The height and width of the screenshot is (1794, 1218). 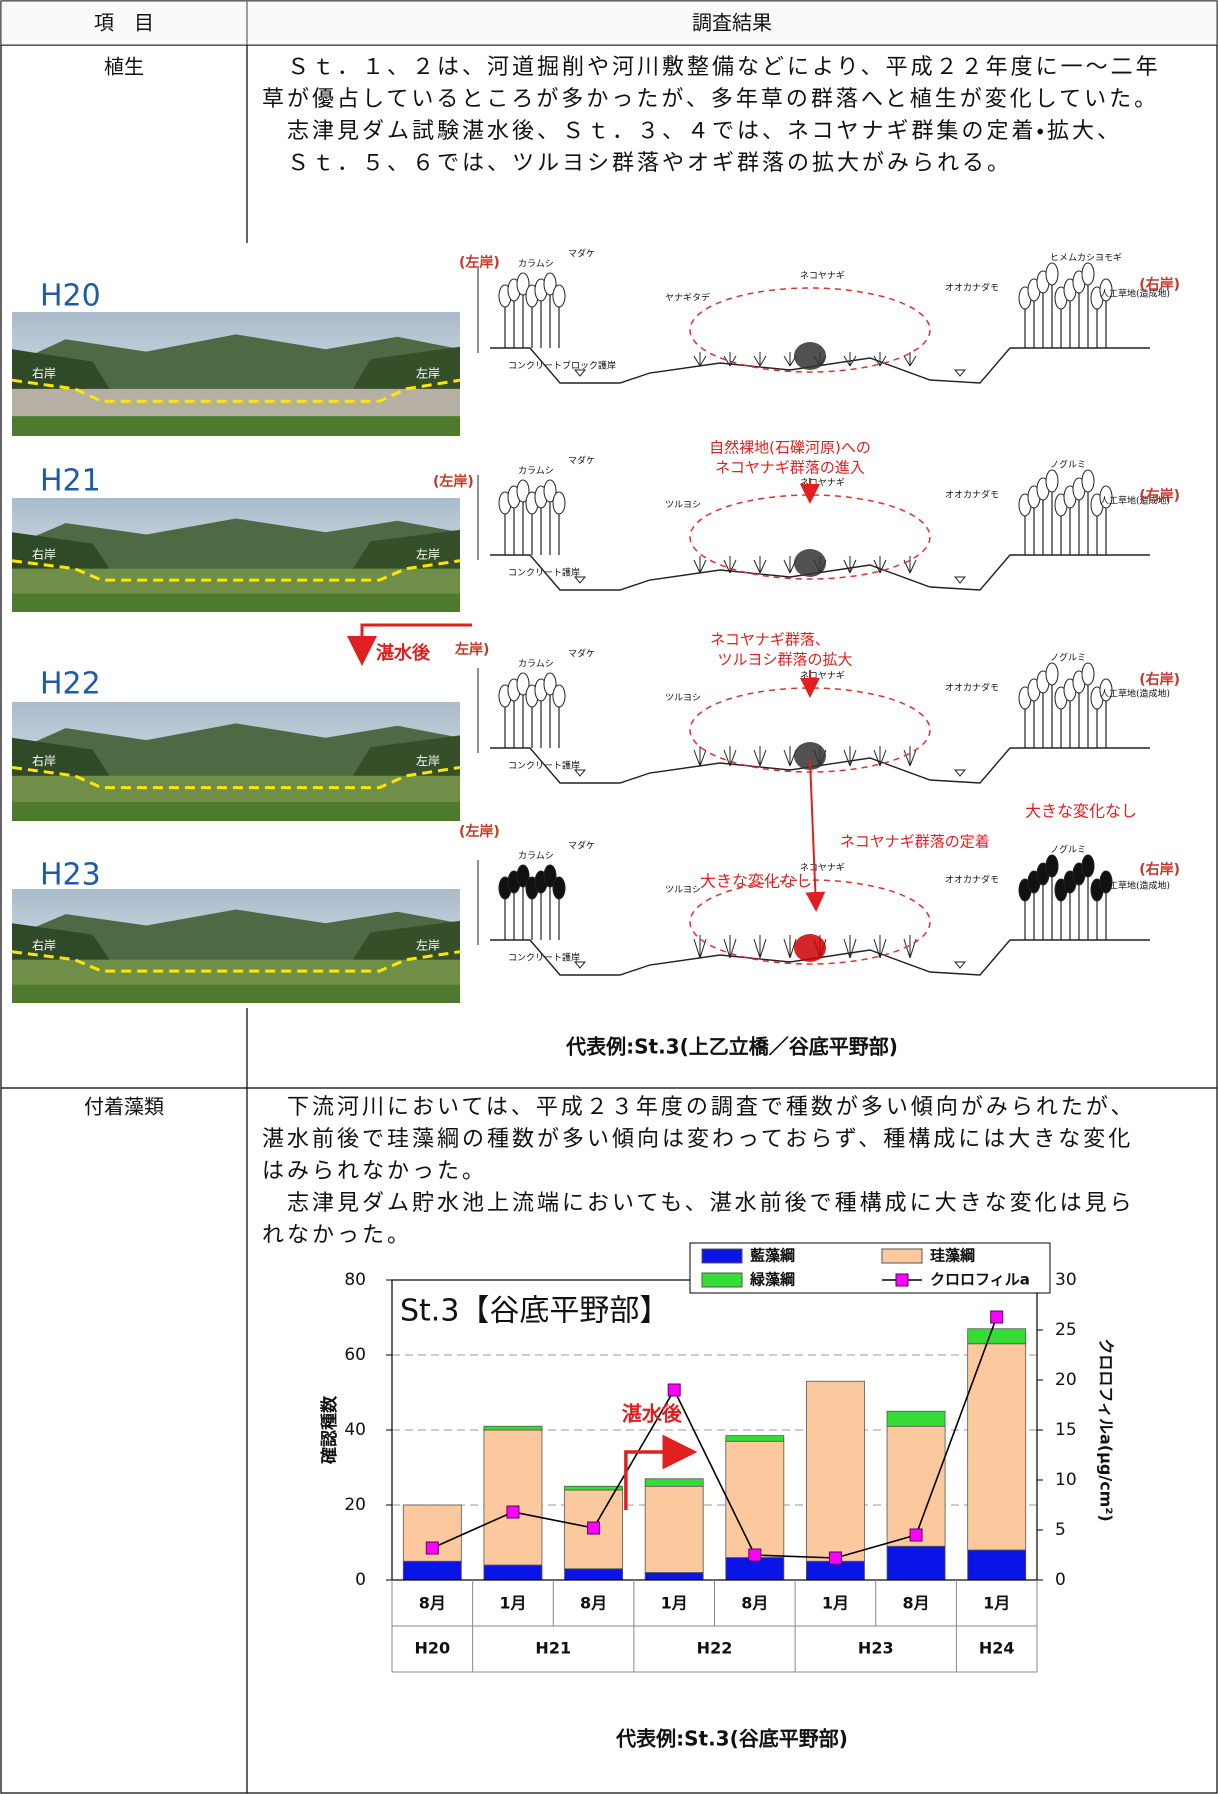 What do you see at coordinates (876, 1648) in the screenshot?
I see `x-group-label: H23` at bounding box center [876, 1648].